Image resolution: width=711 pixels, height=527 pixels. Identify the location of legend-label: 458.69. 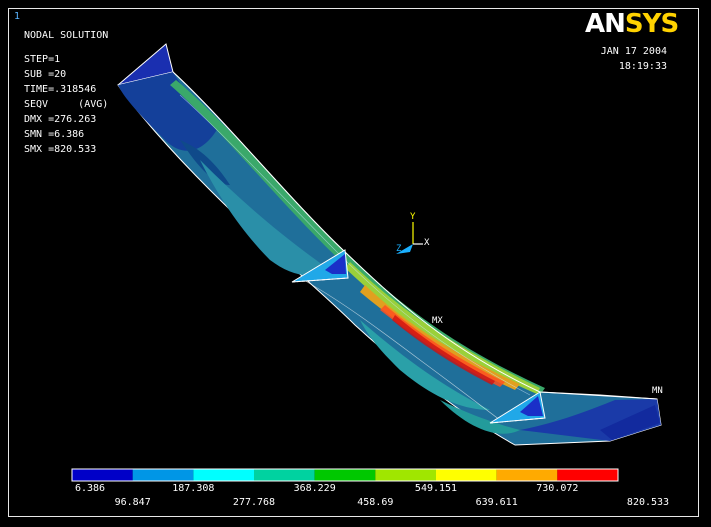
(375, 502).